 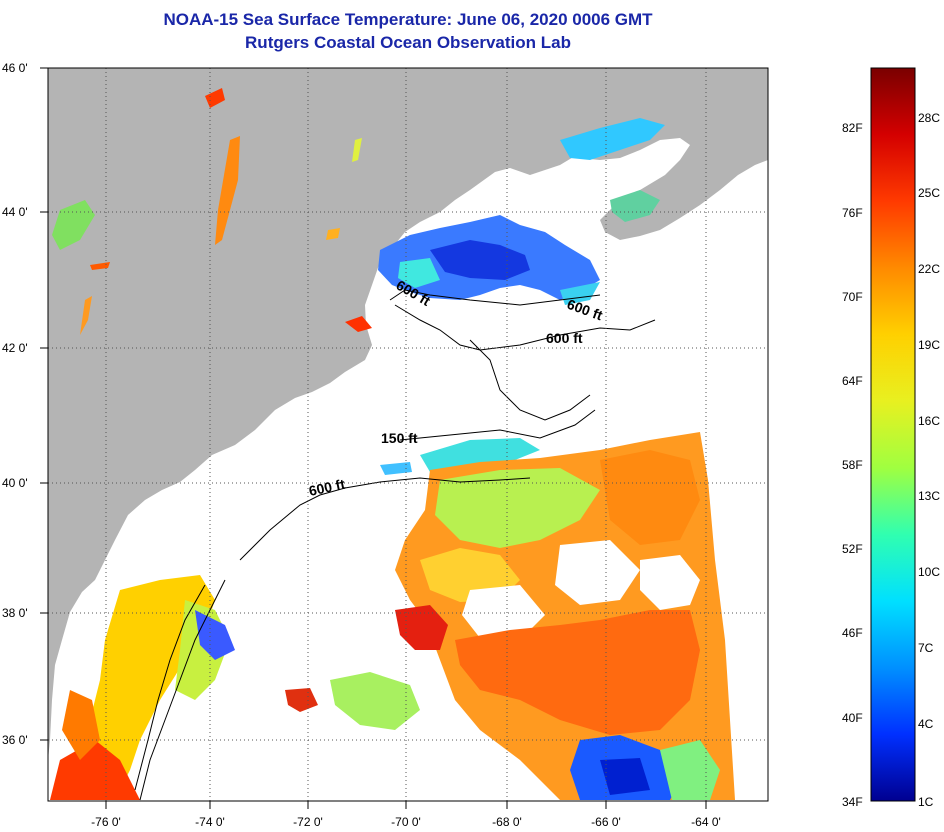 I want to click on cb-label-25c: 25C, so click(x=929, y=193).